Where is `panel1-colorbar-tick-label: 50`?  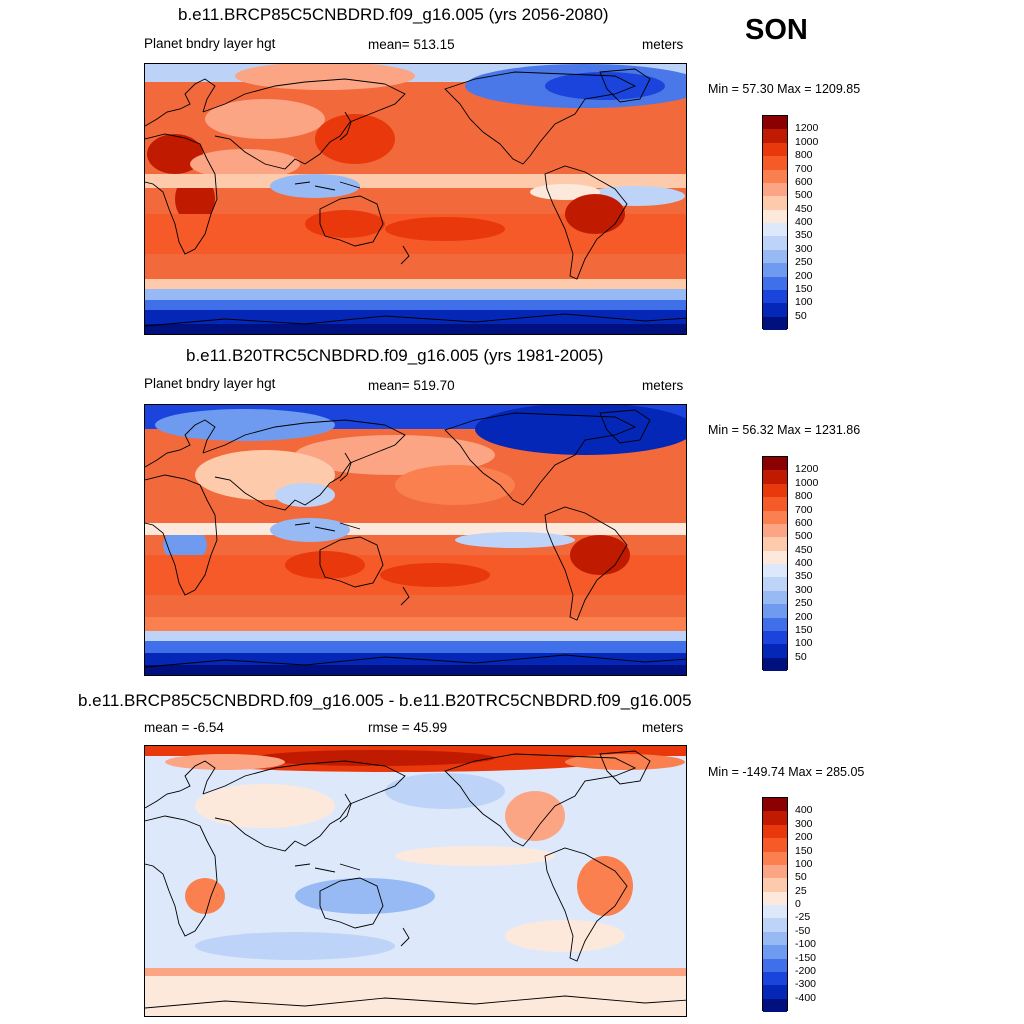
panel1-colorbar-tick-label: 50 is located at coordinates (801, 315).